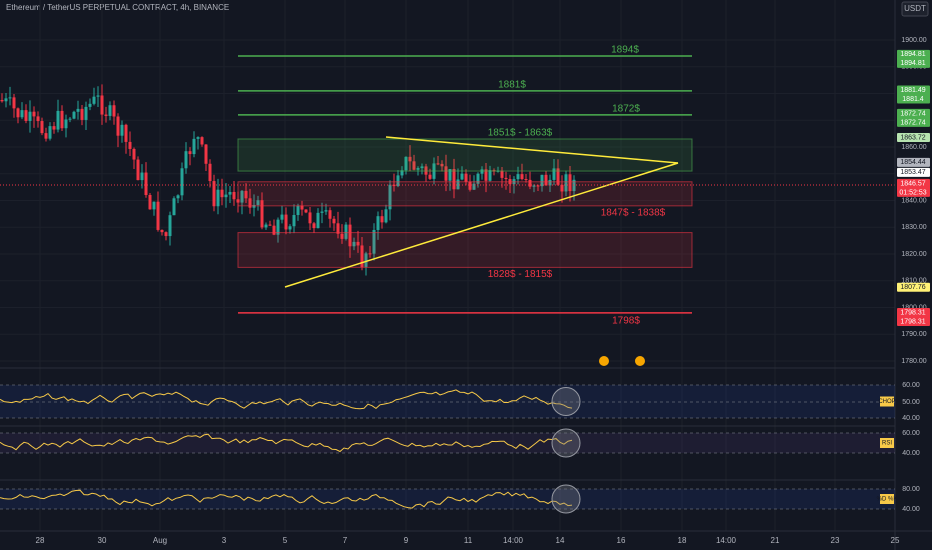 The image size is (932, 550). I want to click on time-label: 23, so click(835, 540).